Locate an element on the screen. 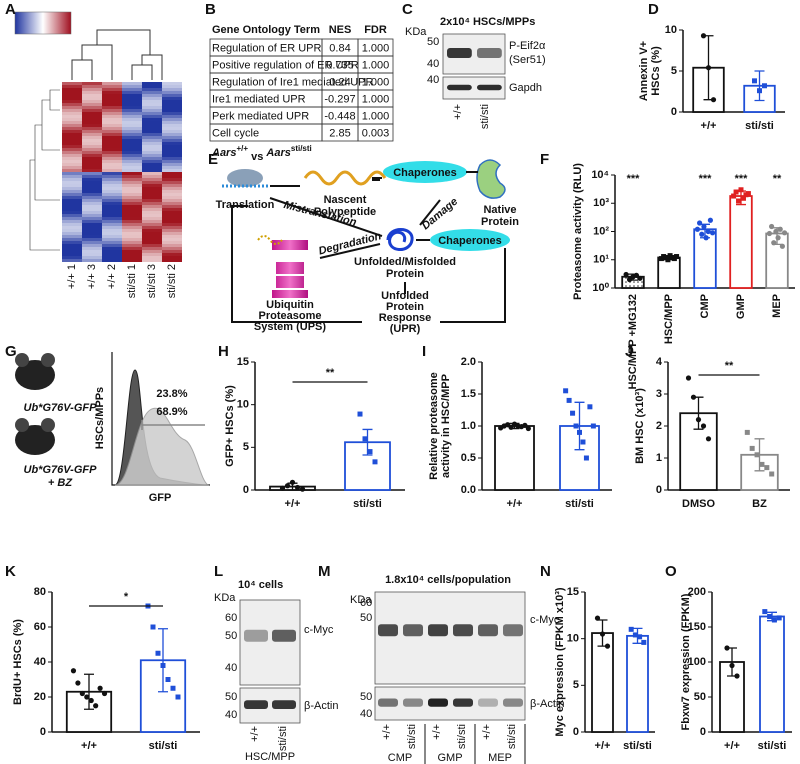  caption-part: +/+ is located at coordinates (242, 148).